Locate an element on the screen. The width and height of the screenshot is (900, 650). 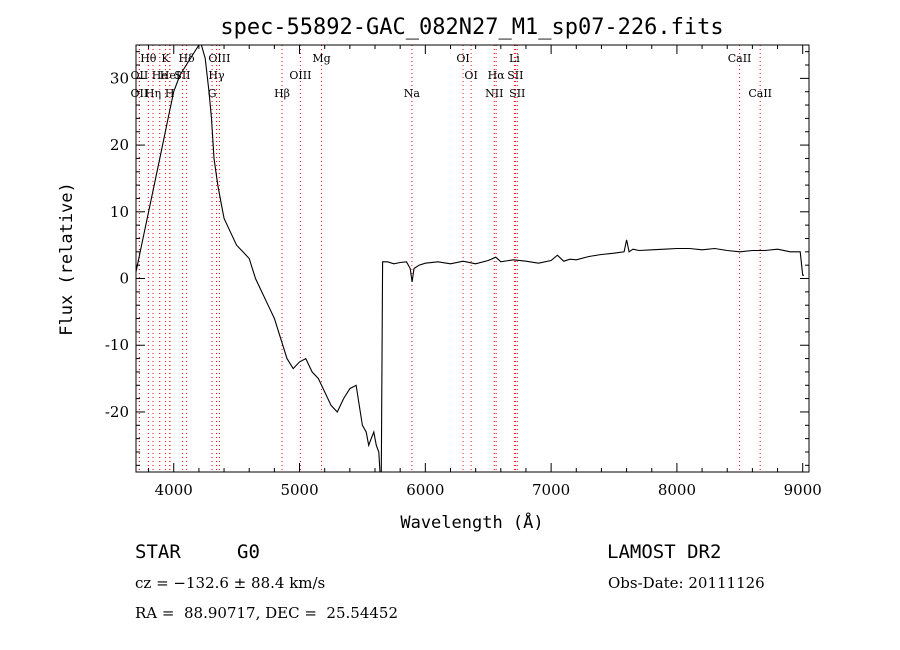
spectral-line-label: He is located at coordinates (160, 75).